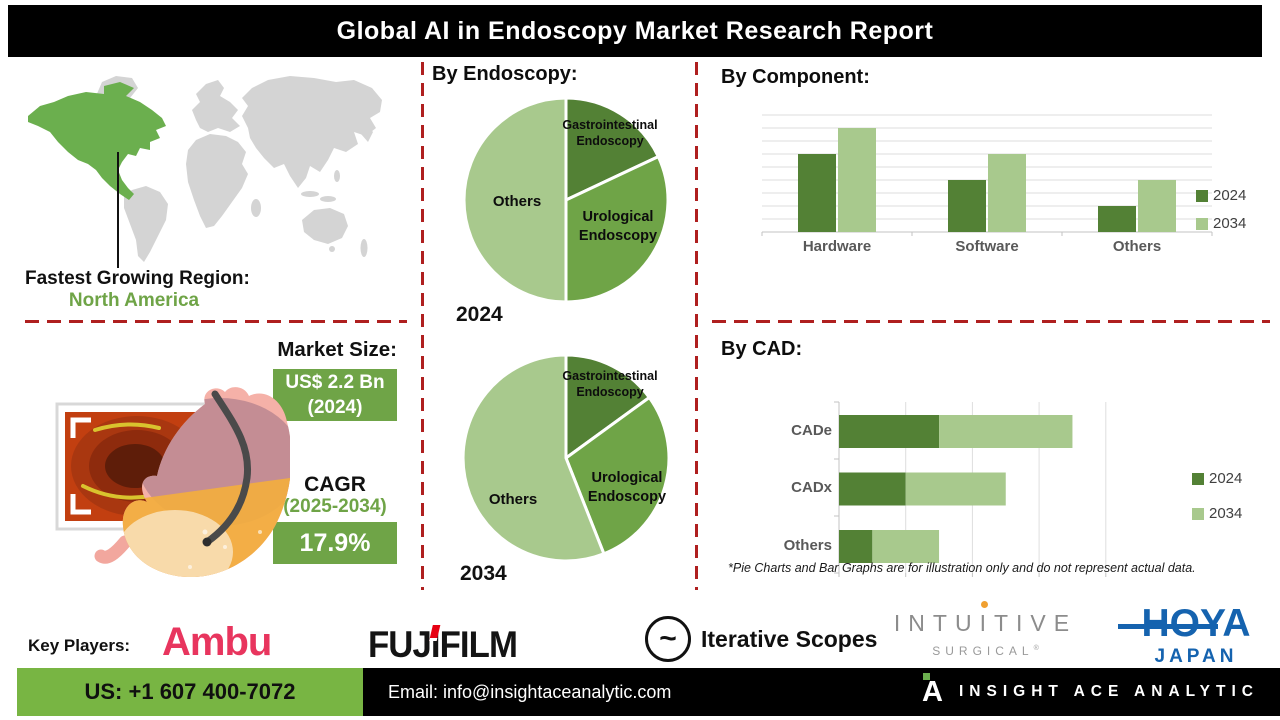 Image resolution: width=1280 pixels, height=720 pixels. I want to click on key-players-label: Key Players:, so click(79, 645).